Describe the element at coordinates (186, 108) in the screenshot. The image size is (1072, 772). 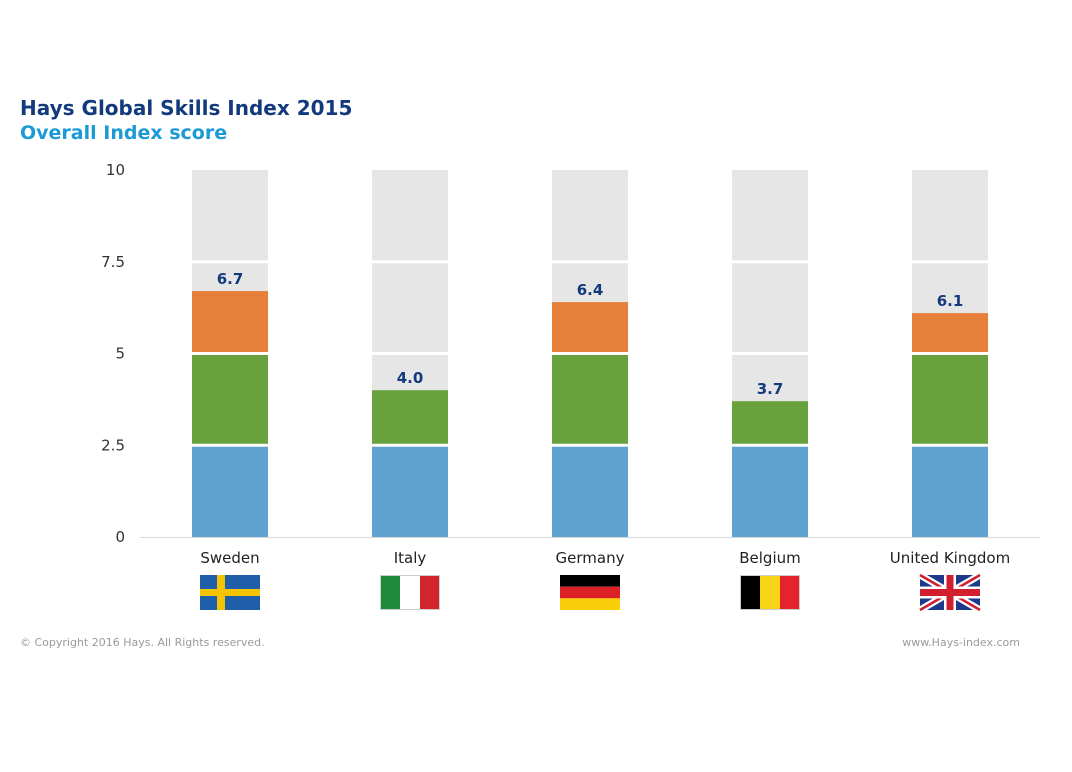
I see `chart-title: Hays Global Skills Index 2015` at that location.